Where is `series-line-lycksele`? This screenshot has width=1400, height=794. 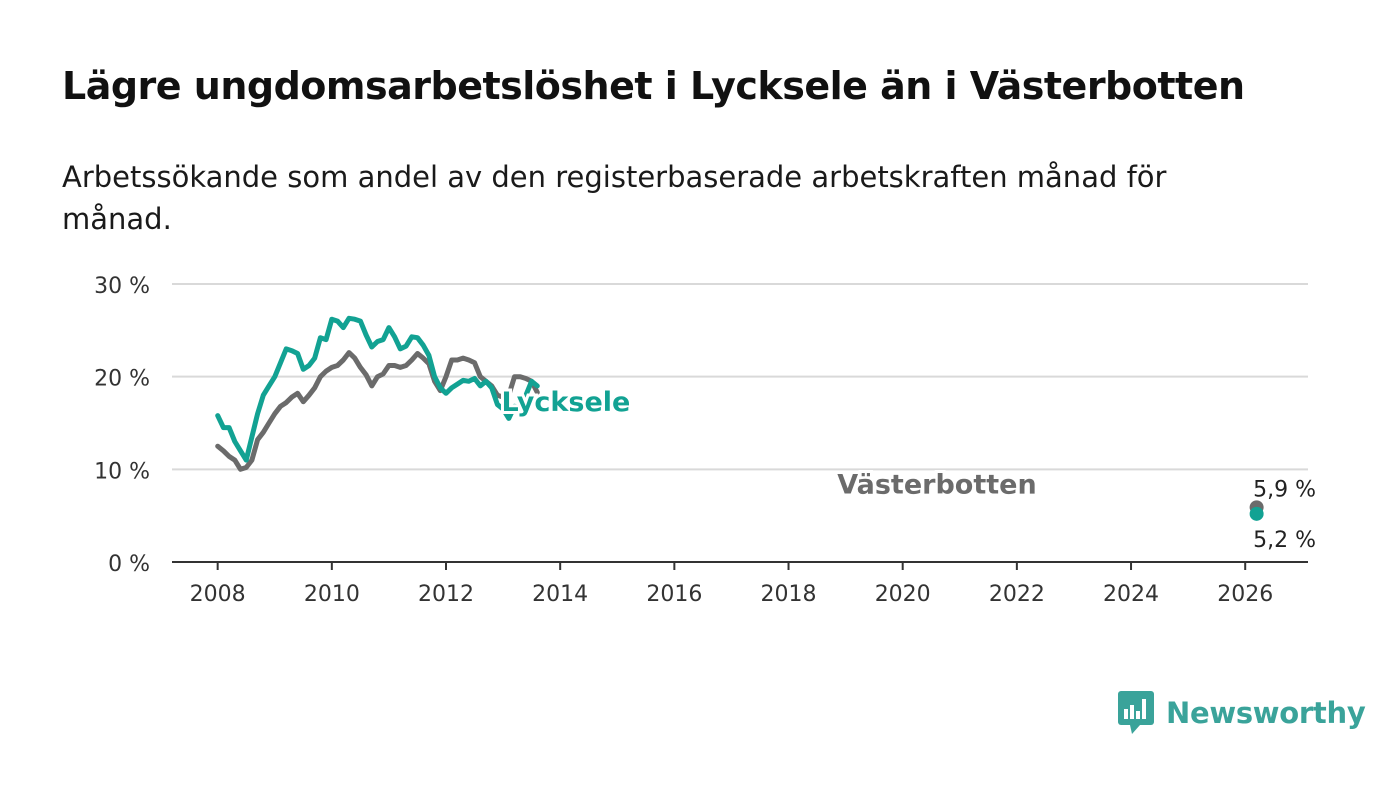
series-line-lycksele is located at coordinates (377, 389).